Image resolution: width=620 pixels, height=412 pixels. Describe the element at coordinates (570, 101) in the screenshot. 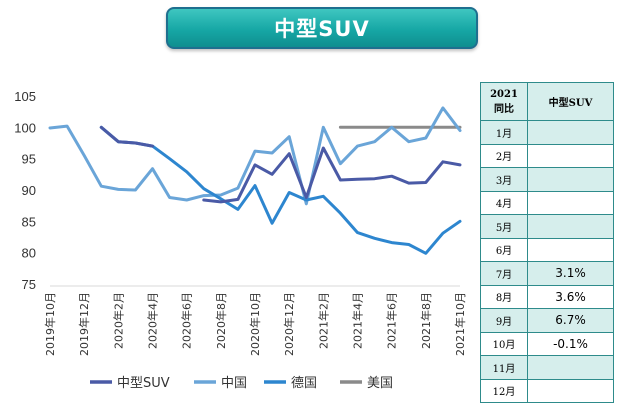

I see `table-header-series: 中型SUV` at that location.